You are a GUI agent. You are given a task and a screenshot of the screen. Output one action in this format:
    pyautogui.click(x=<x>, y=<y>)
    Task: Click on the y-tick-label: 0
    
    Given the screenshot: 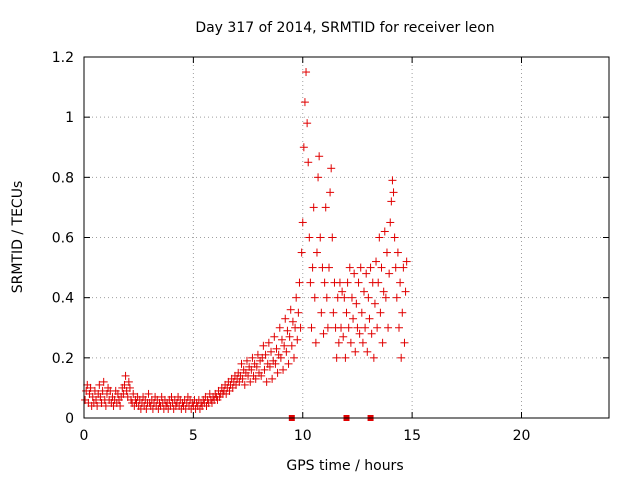 What is the action you would take?
    pyautogui.click(x=69, y=419)
    